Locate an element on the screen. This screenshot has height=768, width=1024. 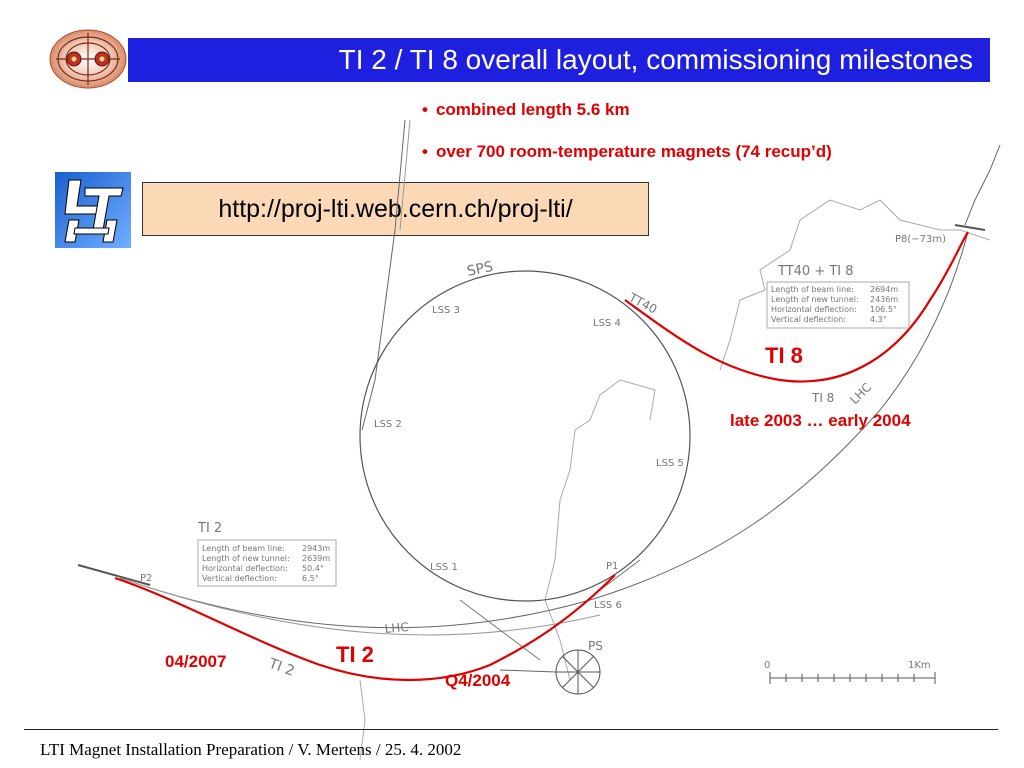
ti8-transfer-line is located at coordinates (796, 307).